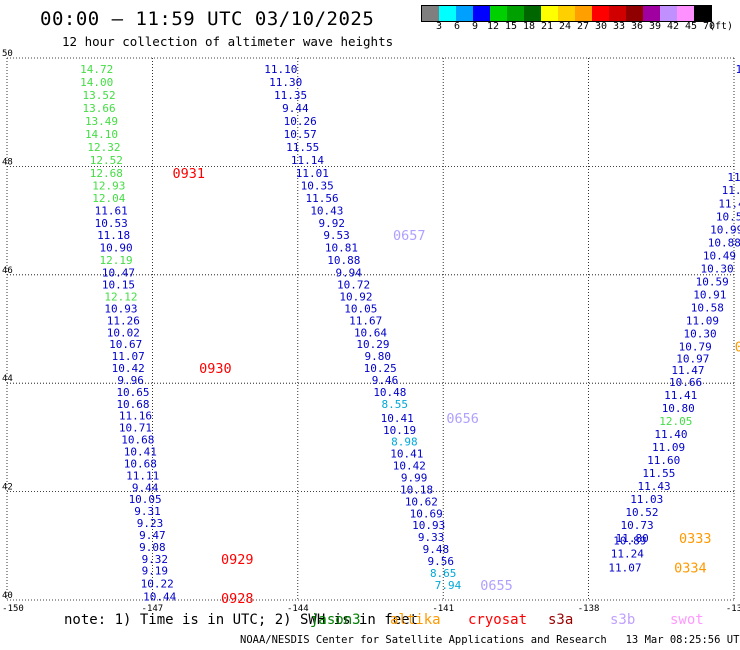 The width and height of the screenshot is (740, 650). What do you see at coordinates (399, 430) in the screenshot?
I see `wave-height-label: 10.19` at bounding box center [399, 430].